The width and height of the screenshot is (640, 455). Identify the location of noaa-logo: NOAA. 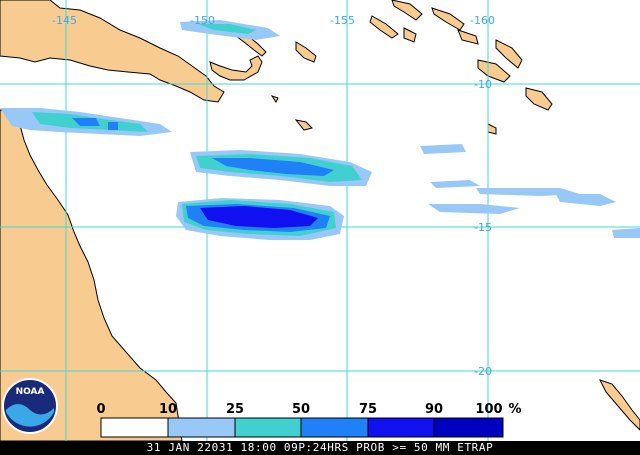
(30, 406).